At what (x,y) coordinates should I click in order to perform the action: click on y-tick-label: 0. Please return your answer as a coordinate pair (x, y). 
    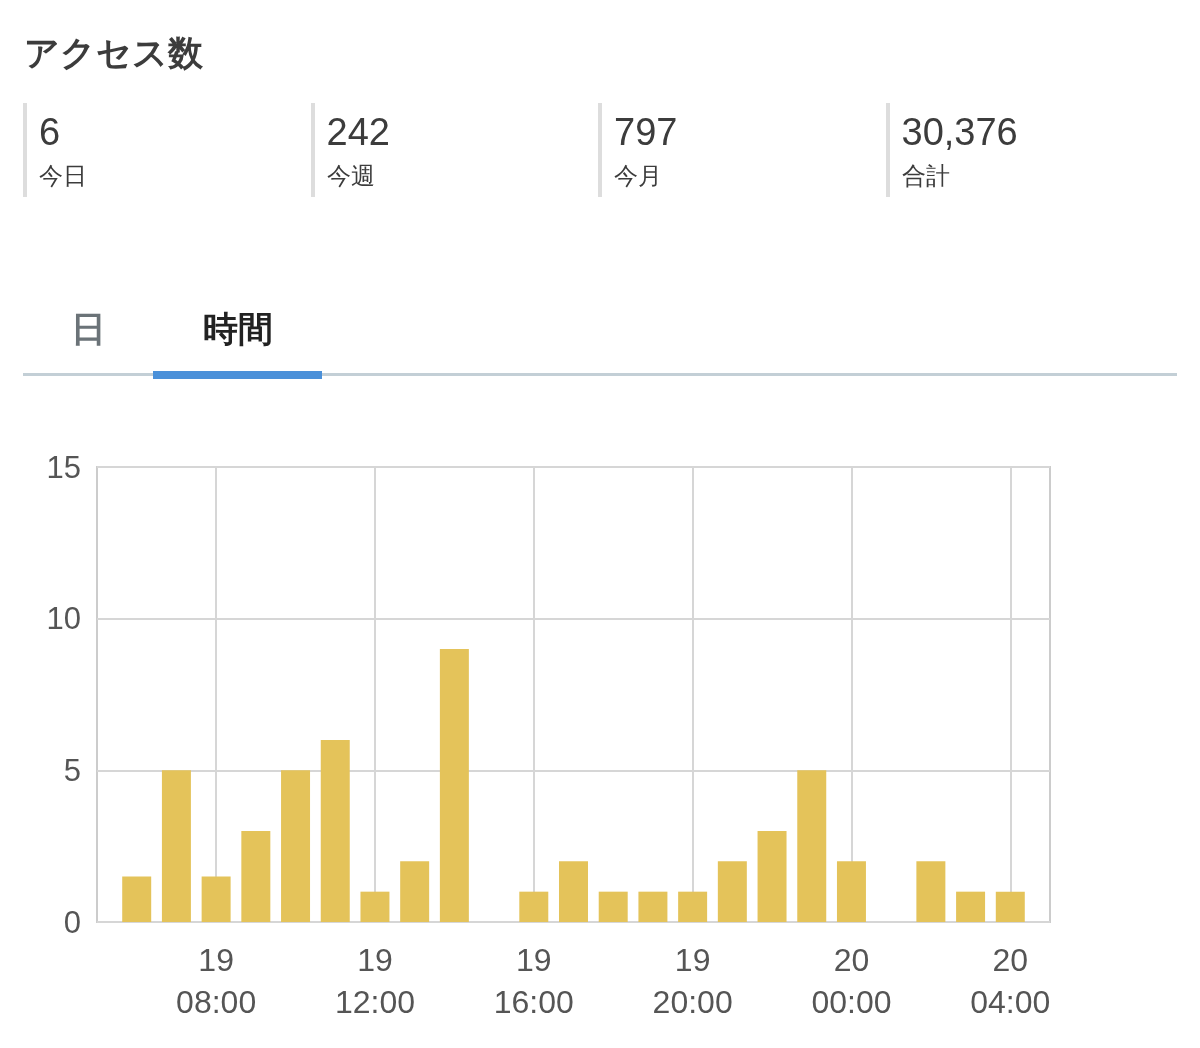
    Looking at the image, I should click on (72, 922).